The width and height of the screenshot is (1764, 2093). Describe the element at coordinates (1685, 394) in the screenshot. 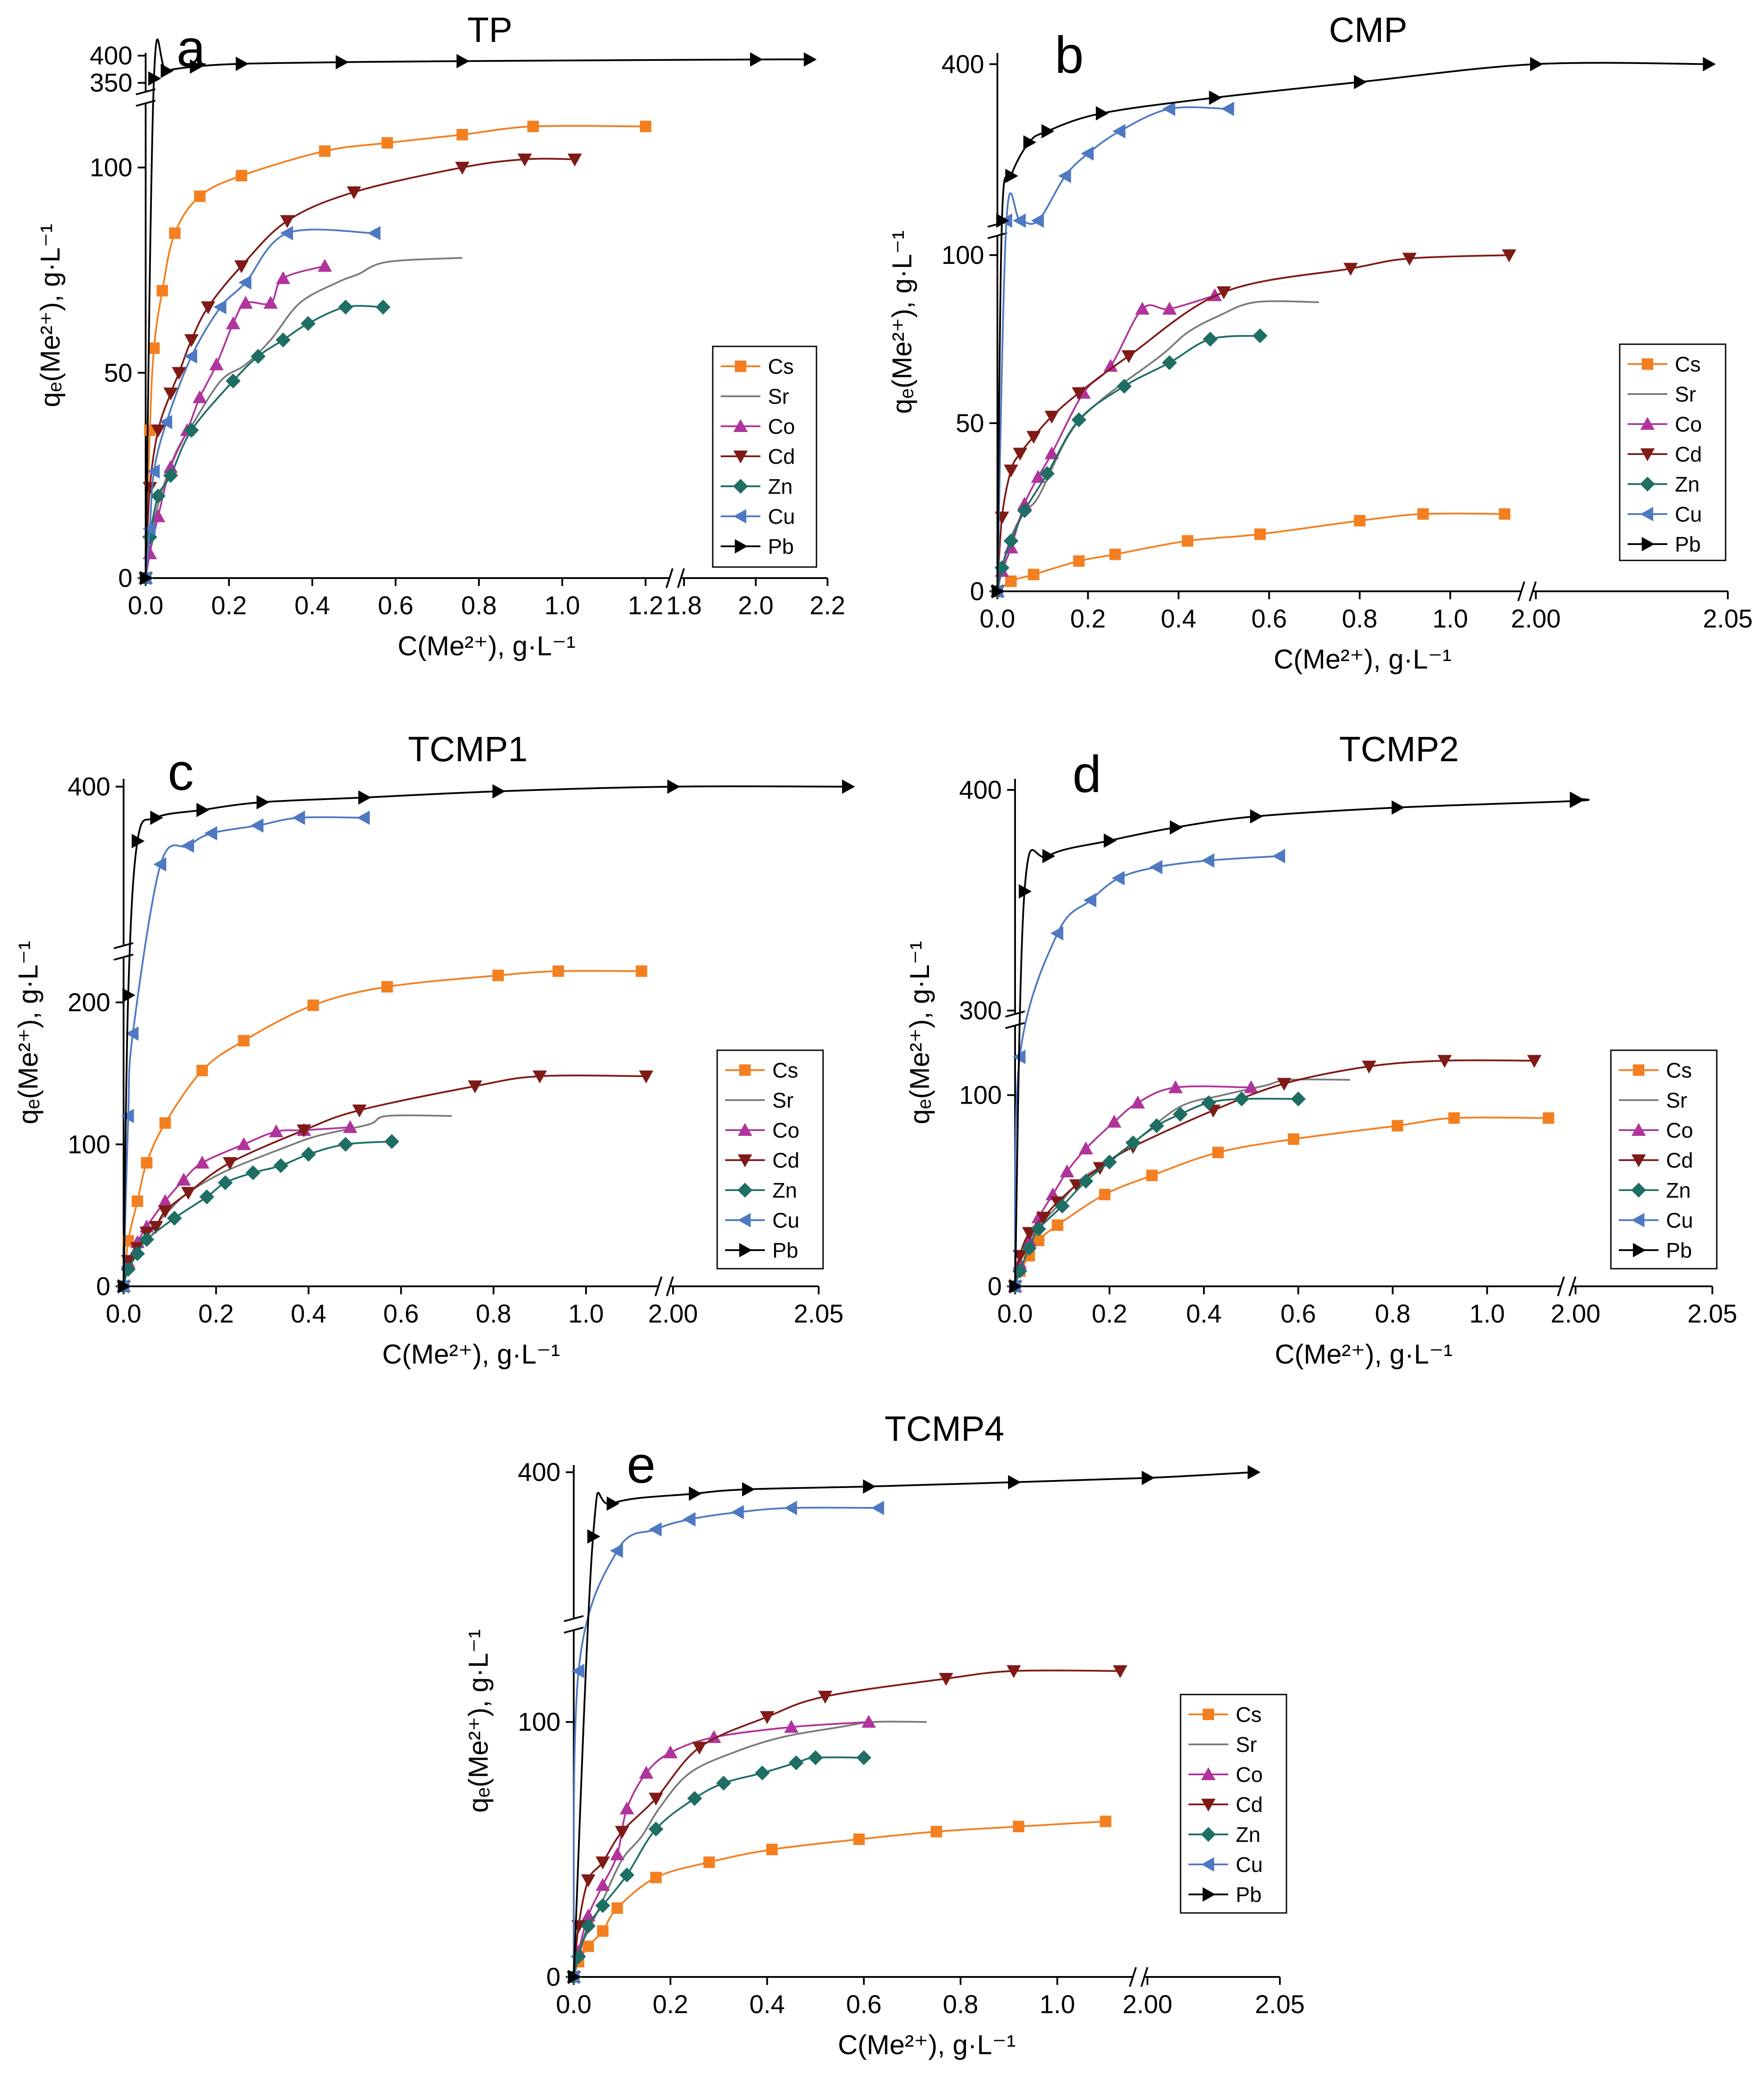

I see `legend-label: Sr` at that location.